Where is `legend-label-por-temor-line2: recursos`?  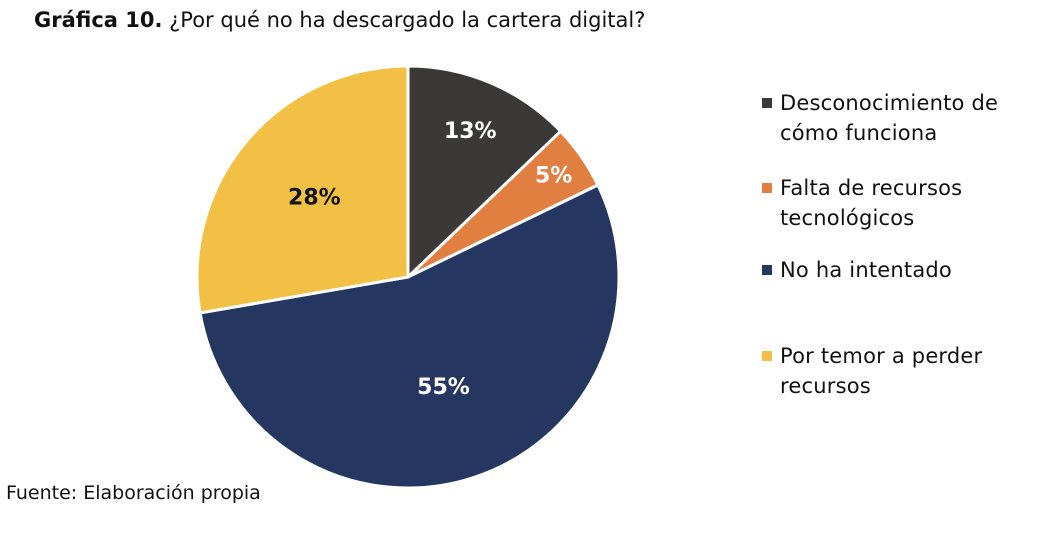 legend-label-por-temor-line2: recursos is located at coordinates (825, 386).